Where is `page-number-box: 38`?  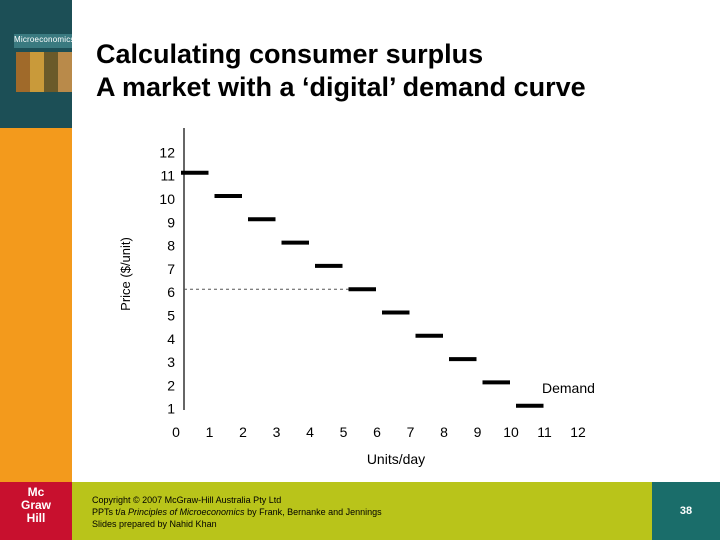
page-number-box: 38 is located at coordinates (686, 511).